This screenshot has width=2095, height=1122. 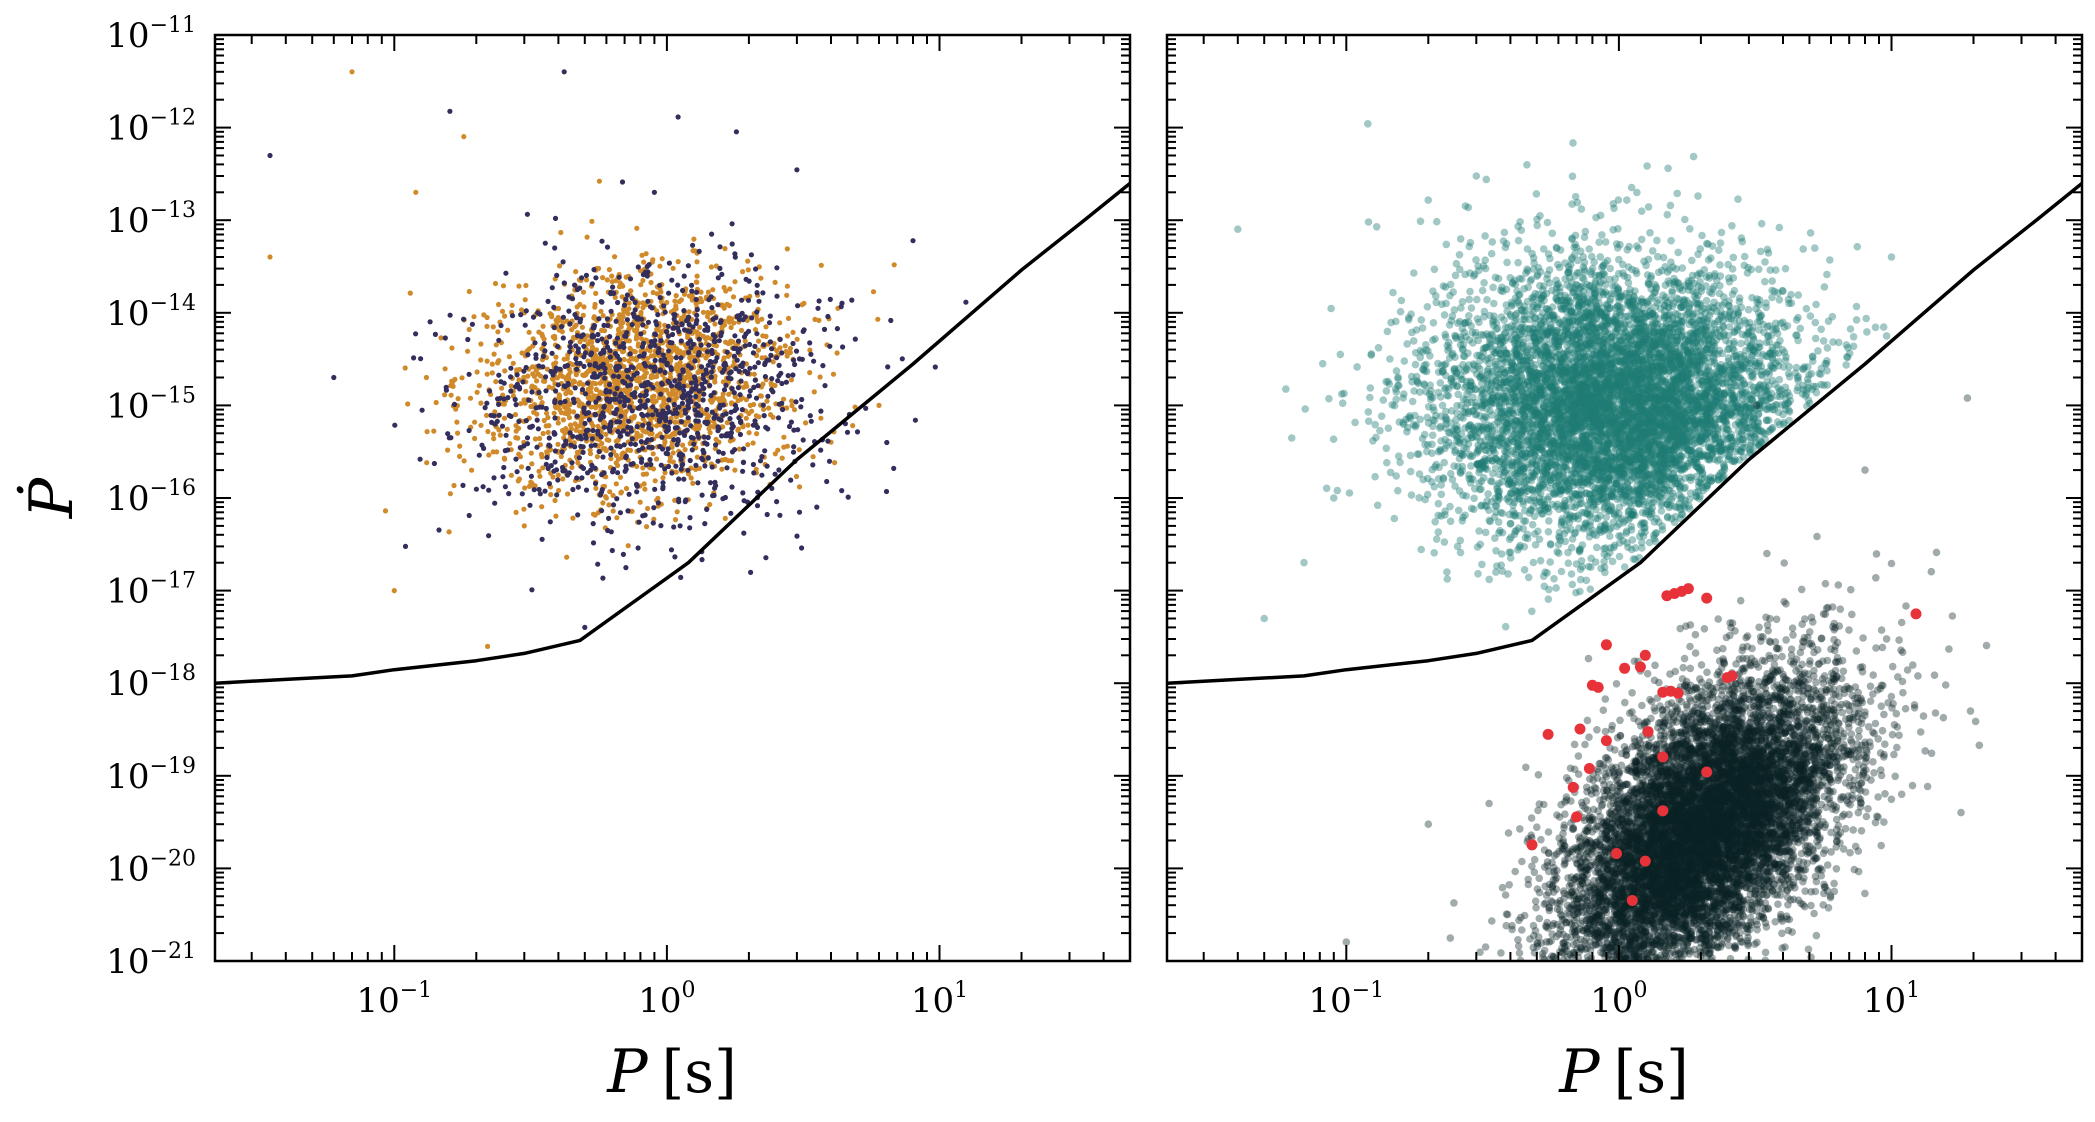 I want to click on y-tick-label: 10−12, so click(x=151, y=127).